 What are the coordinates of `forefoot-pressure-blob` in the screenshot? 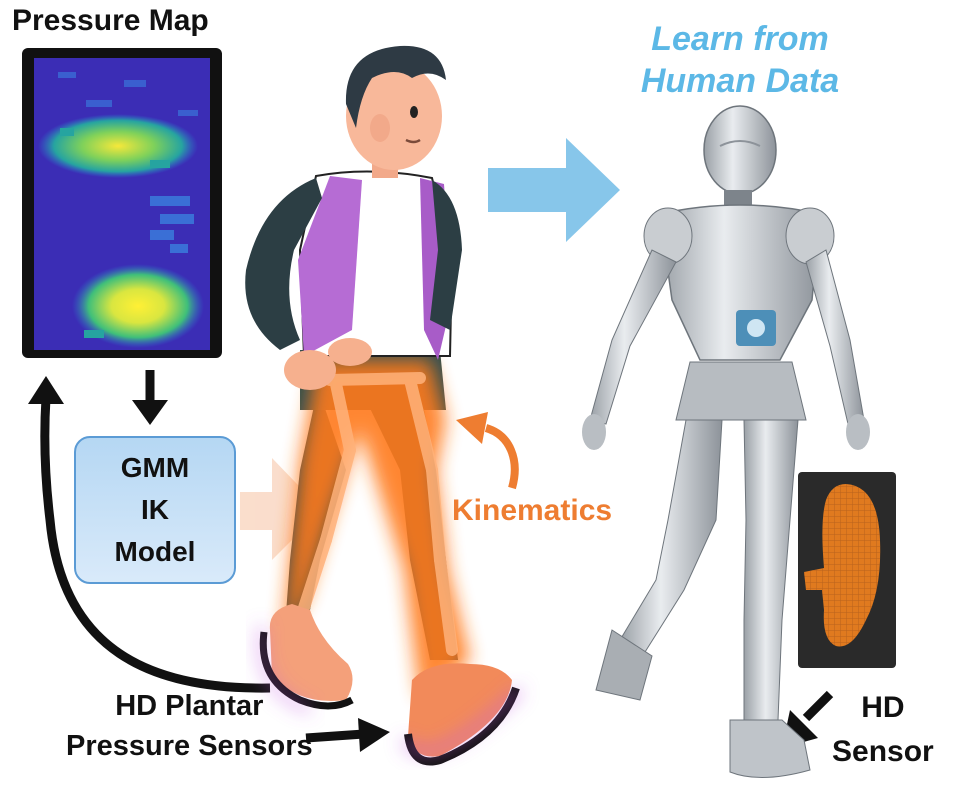 It's located at (118, 146).